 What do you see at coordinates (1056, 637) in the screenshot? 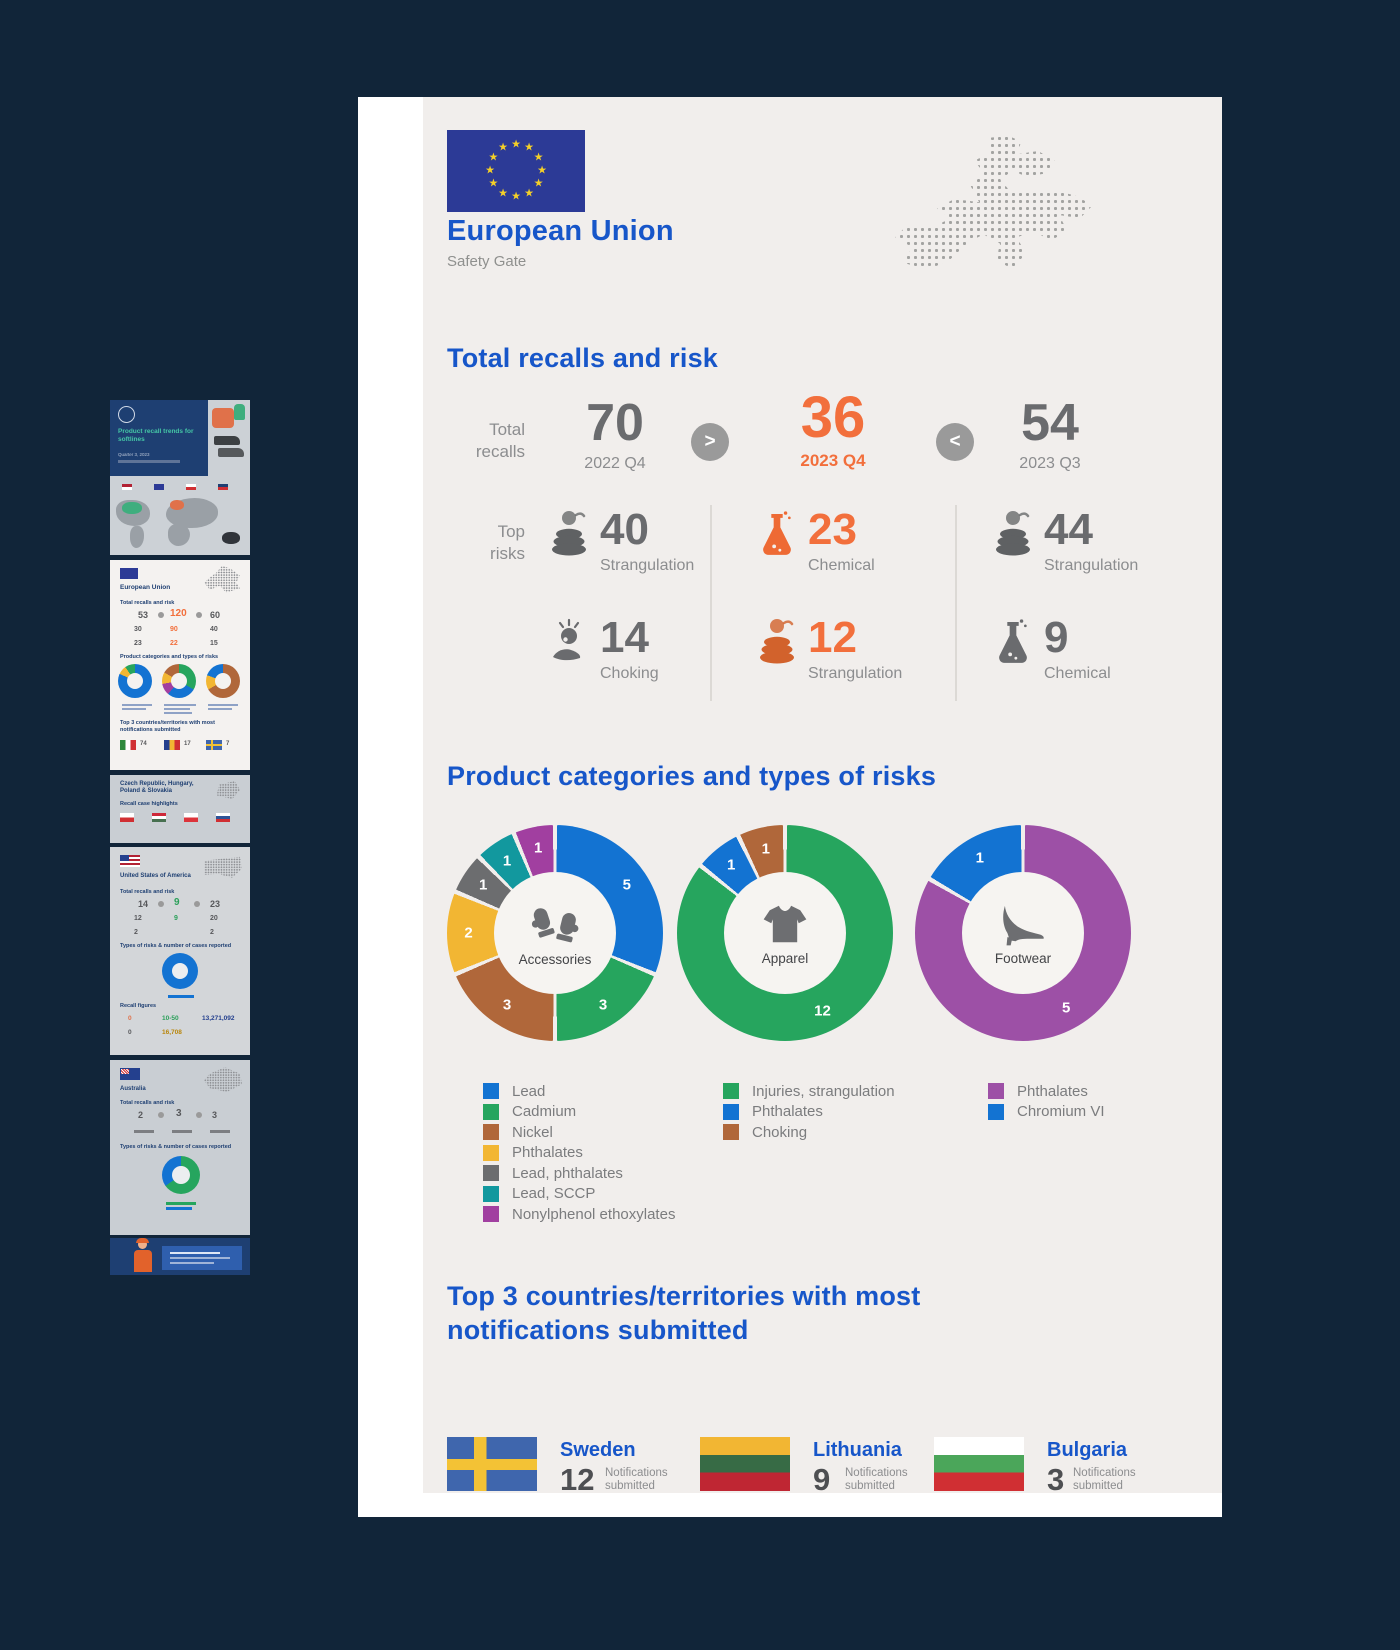
I see `risk-value: 9` at bounding box center [1056, 637].